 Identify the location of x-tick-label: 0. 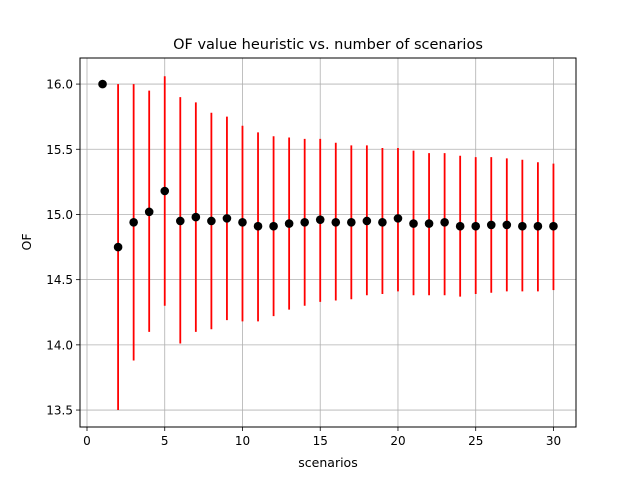
(87, 441).